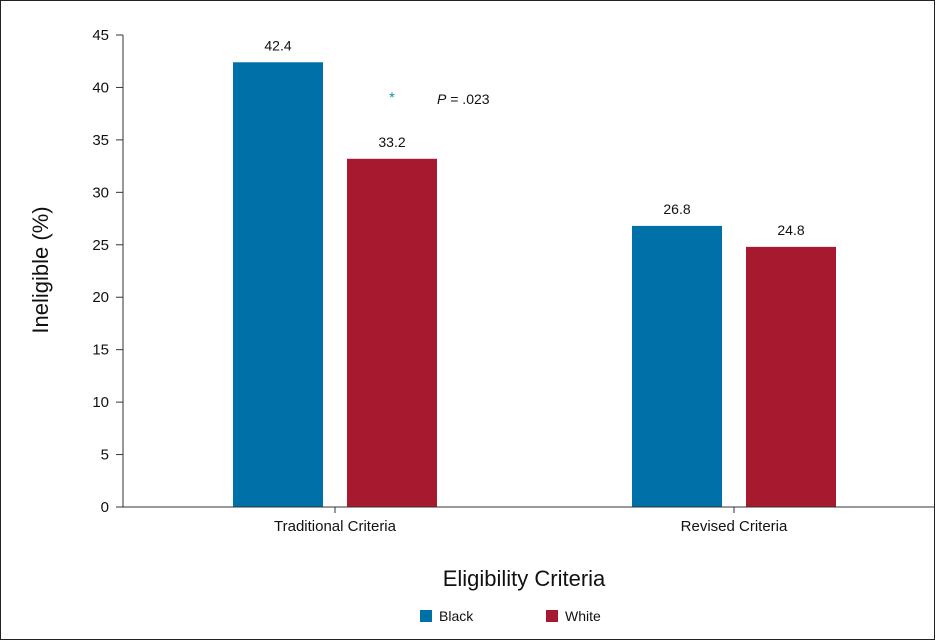  Describe the element at coordinates (676, 209) in the screenshot. I see `data-label: 26.8` at that location.